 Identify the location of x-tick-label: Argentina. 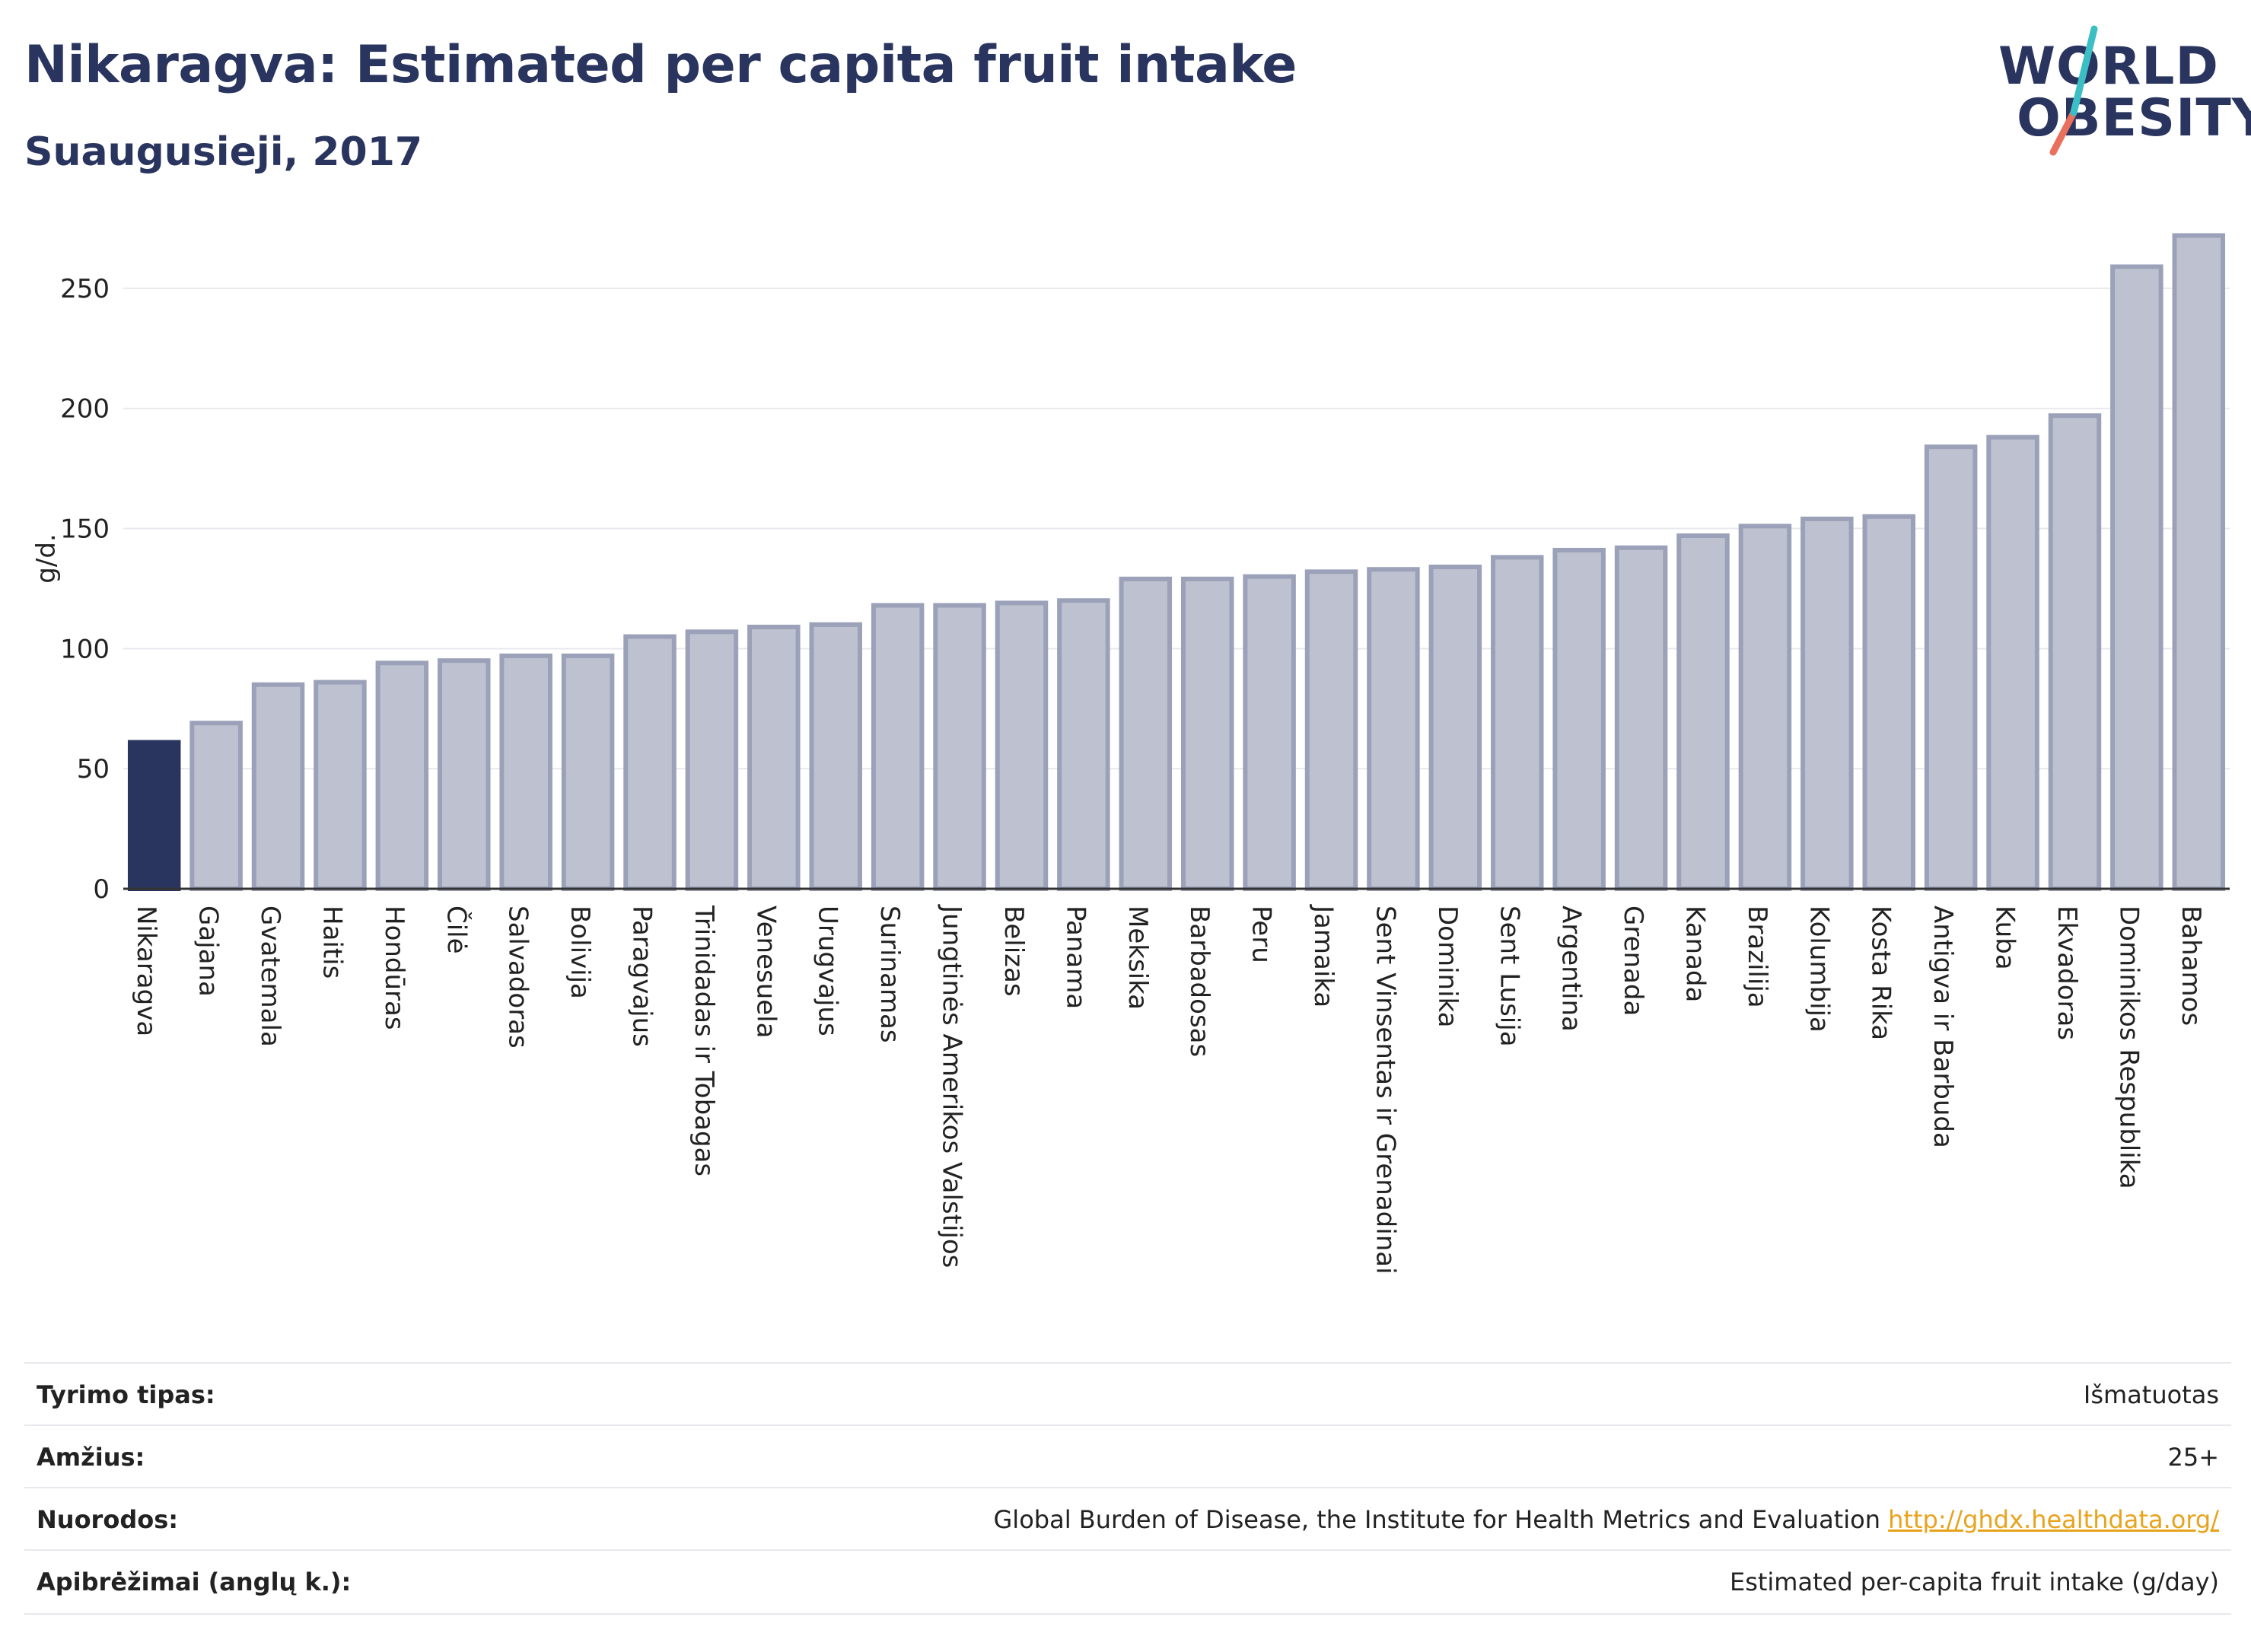
(1571, 969).